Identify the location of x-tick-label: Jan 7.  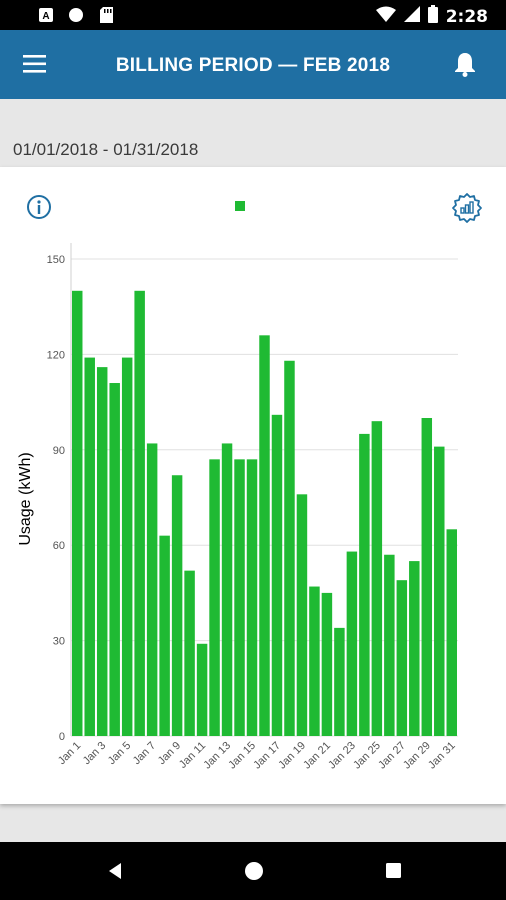
(145, 754).